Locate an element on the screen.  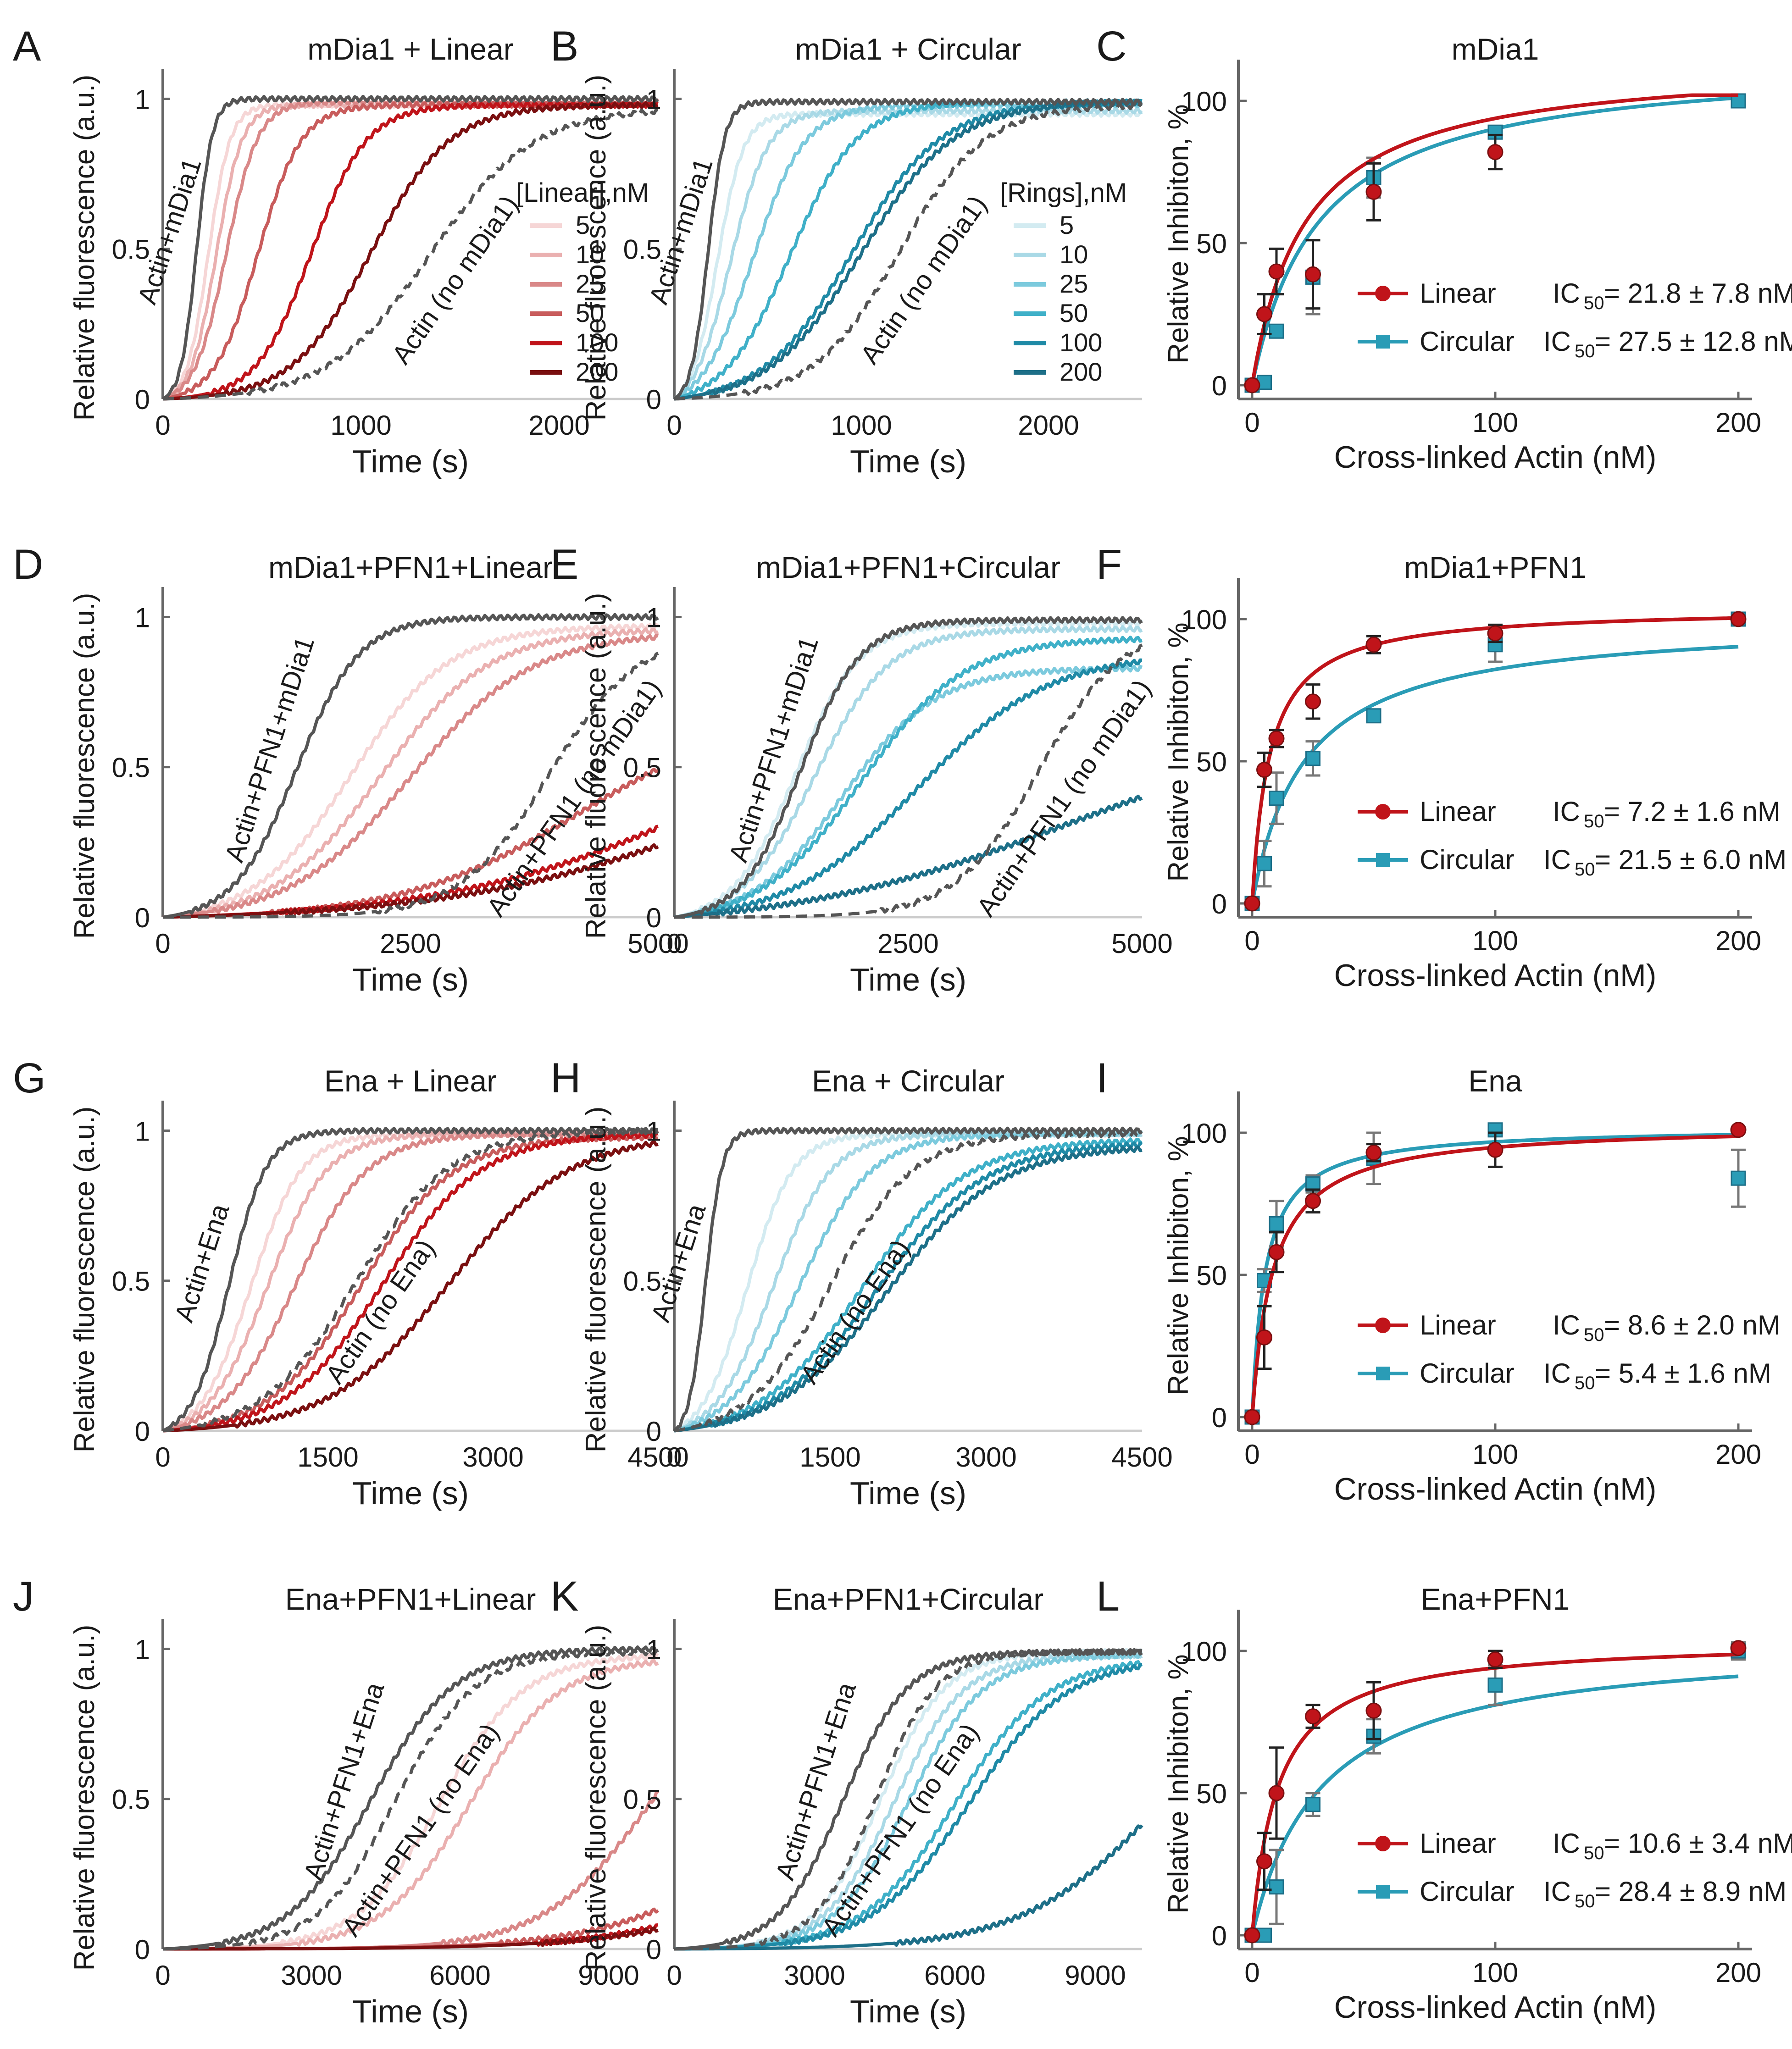
panel-title: Ena is located at coordinates (1495, 1081).